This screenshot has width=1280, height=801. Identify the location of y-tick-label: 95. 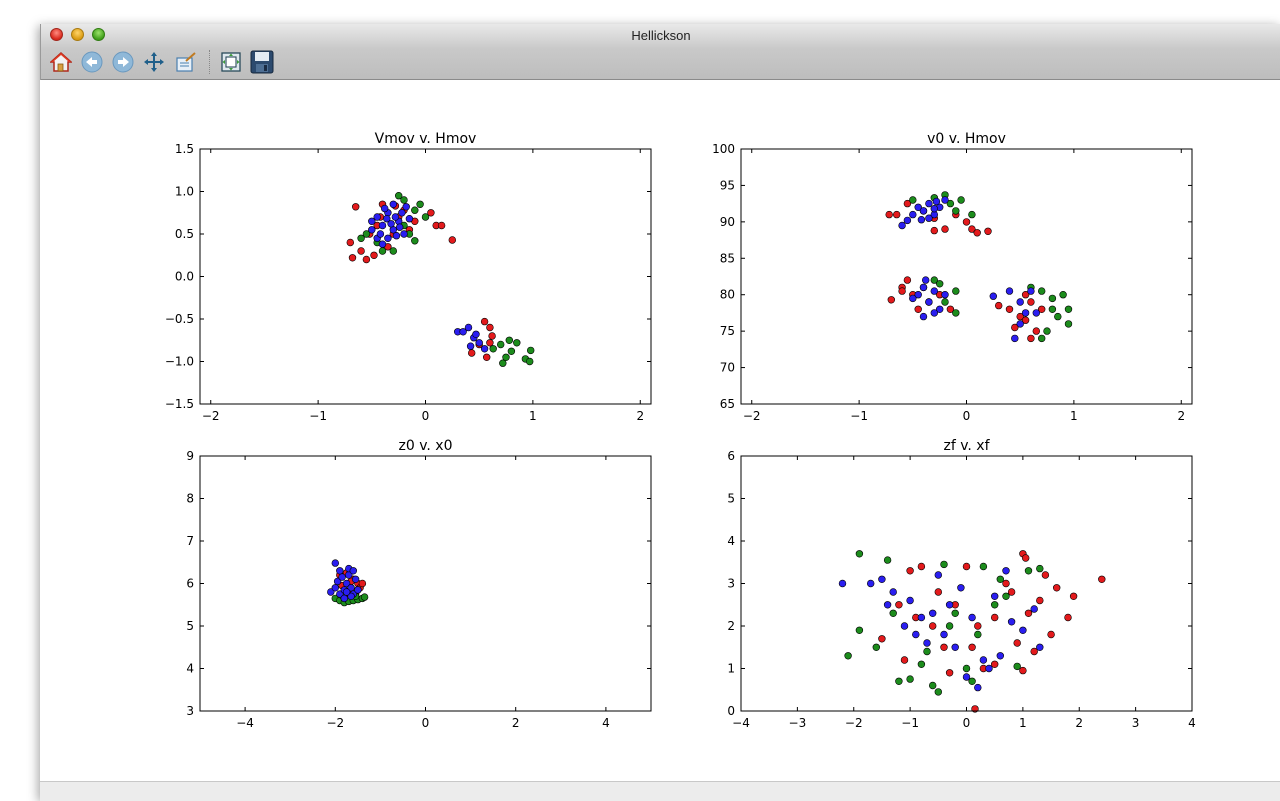
(727, 185).